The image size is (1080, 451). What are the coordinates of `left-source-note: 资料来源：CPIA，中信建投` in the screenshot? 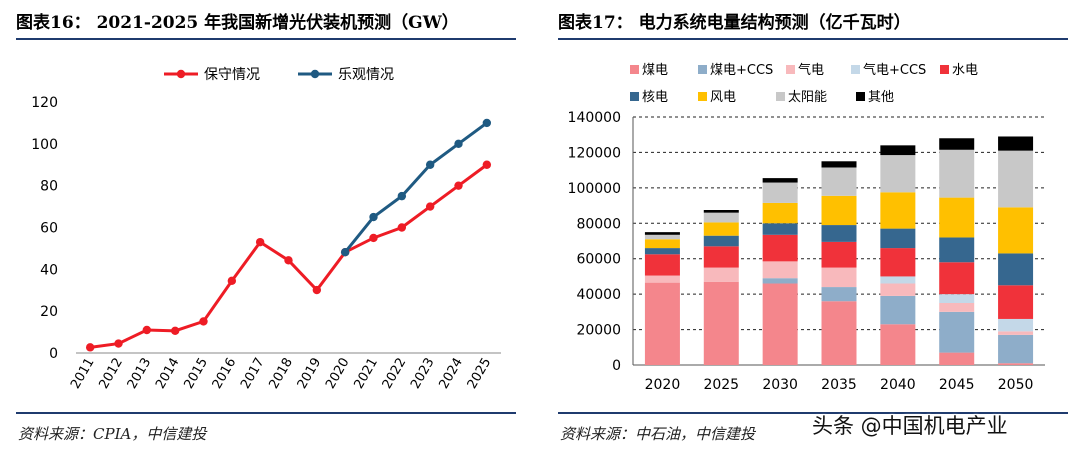 It's located at (112, 434).